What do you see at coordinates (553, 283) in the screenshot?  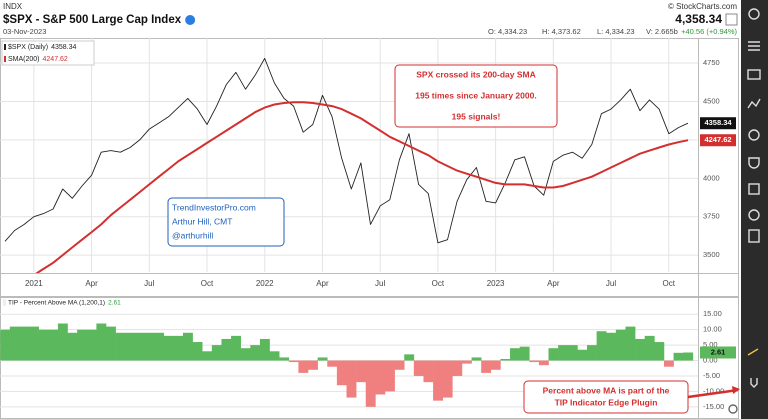 I see `x-tick-label: Apr` at bounding box center [553, 283].